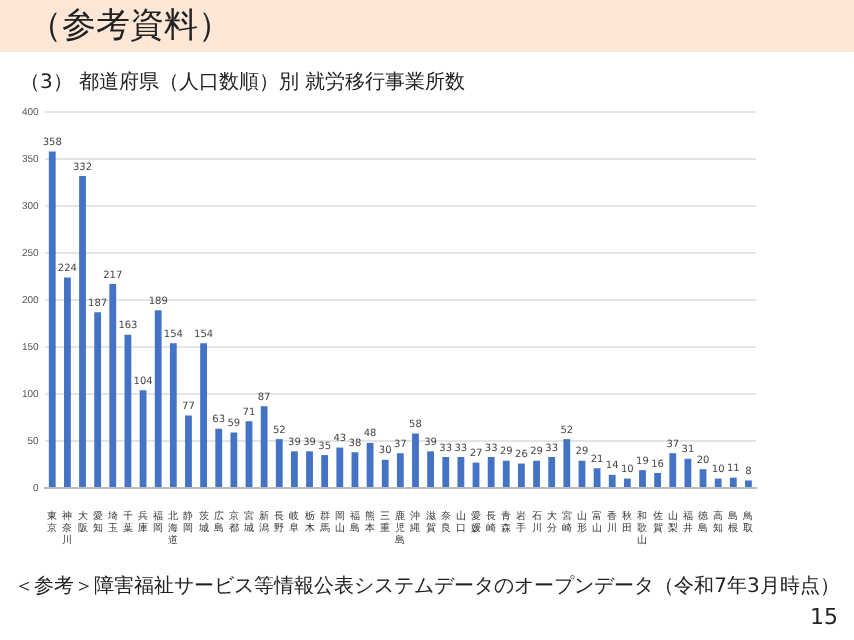 The width and height of the screenshot is (854, 640). Describe the element at coordinates (427, 586) in the screenshot. I see `text: ＜参考＞障害福祉サービス等情報公表システムデータのオープンデータ（令和7年3月時点）` at that location.